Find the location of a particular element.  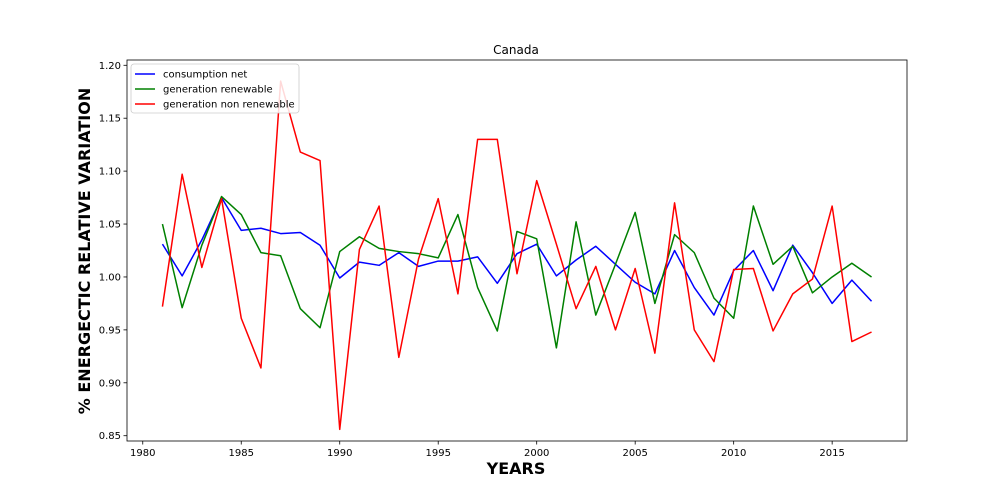

y-axis: 0.85 0.90 0.95 1.00 1.05 1.10 1.15 1.20 is located at coordinates (113, 251).